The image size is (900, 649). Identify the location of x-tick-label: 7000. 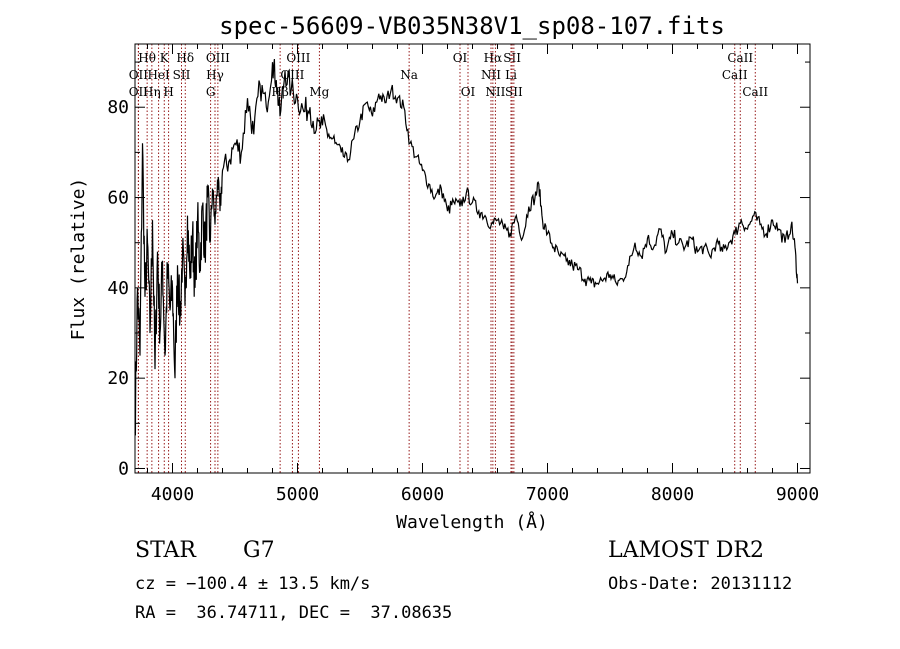
(547, 494).